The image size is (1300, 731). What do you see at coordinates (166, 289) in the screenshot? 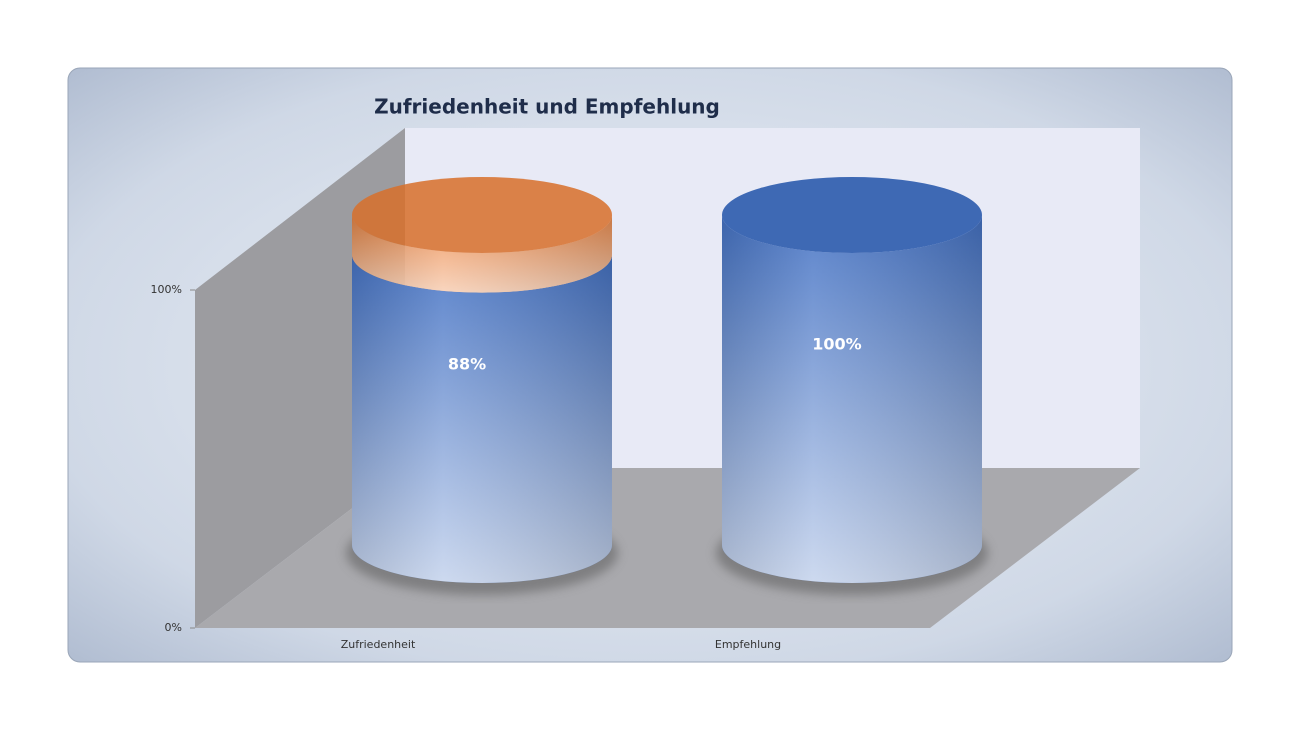
I see `y-tick-label: 100%` at bounding box center [166, 289].